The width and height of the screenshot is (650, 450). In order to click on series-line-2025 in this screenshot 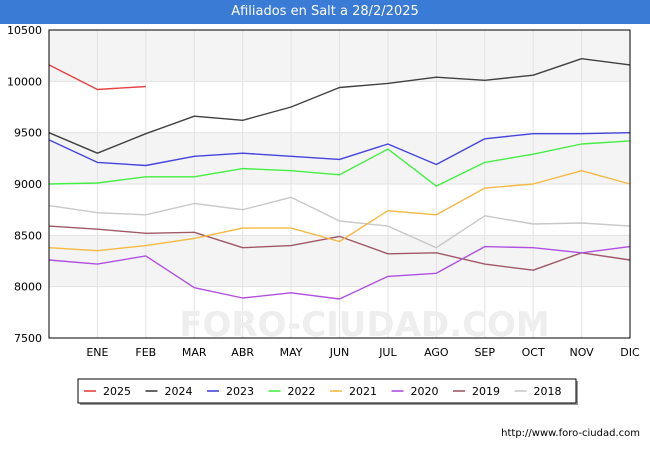, I will do `click(97, 77)`.